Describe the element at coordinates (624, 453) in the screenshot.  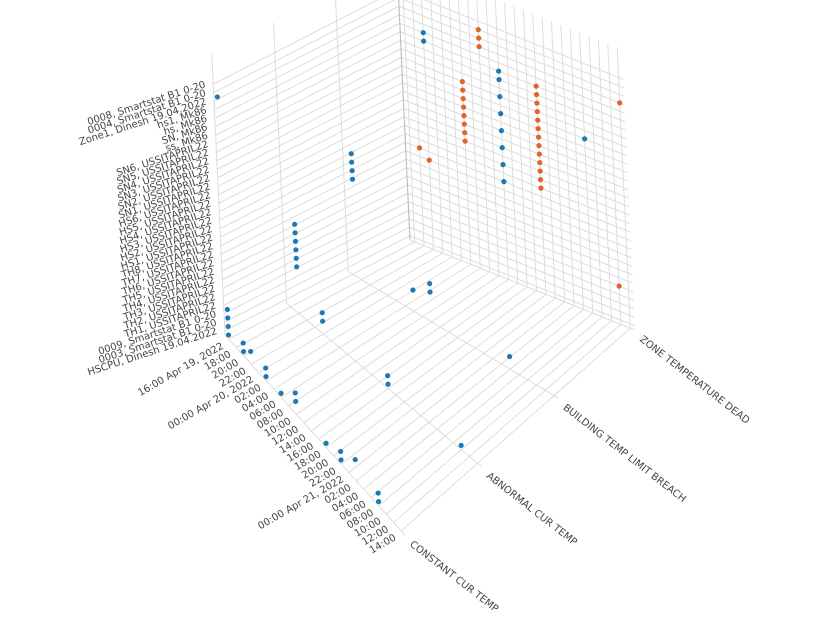
I see `z-tick-label: BUILDING TEMP LIMIT BREACH` at that location.